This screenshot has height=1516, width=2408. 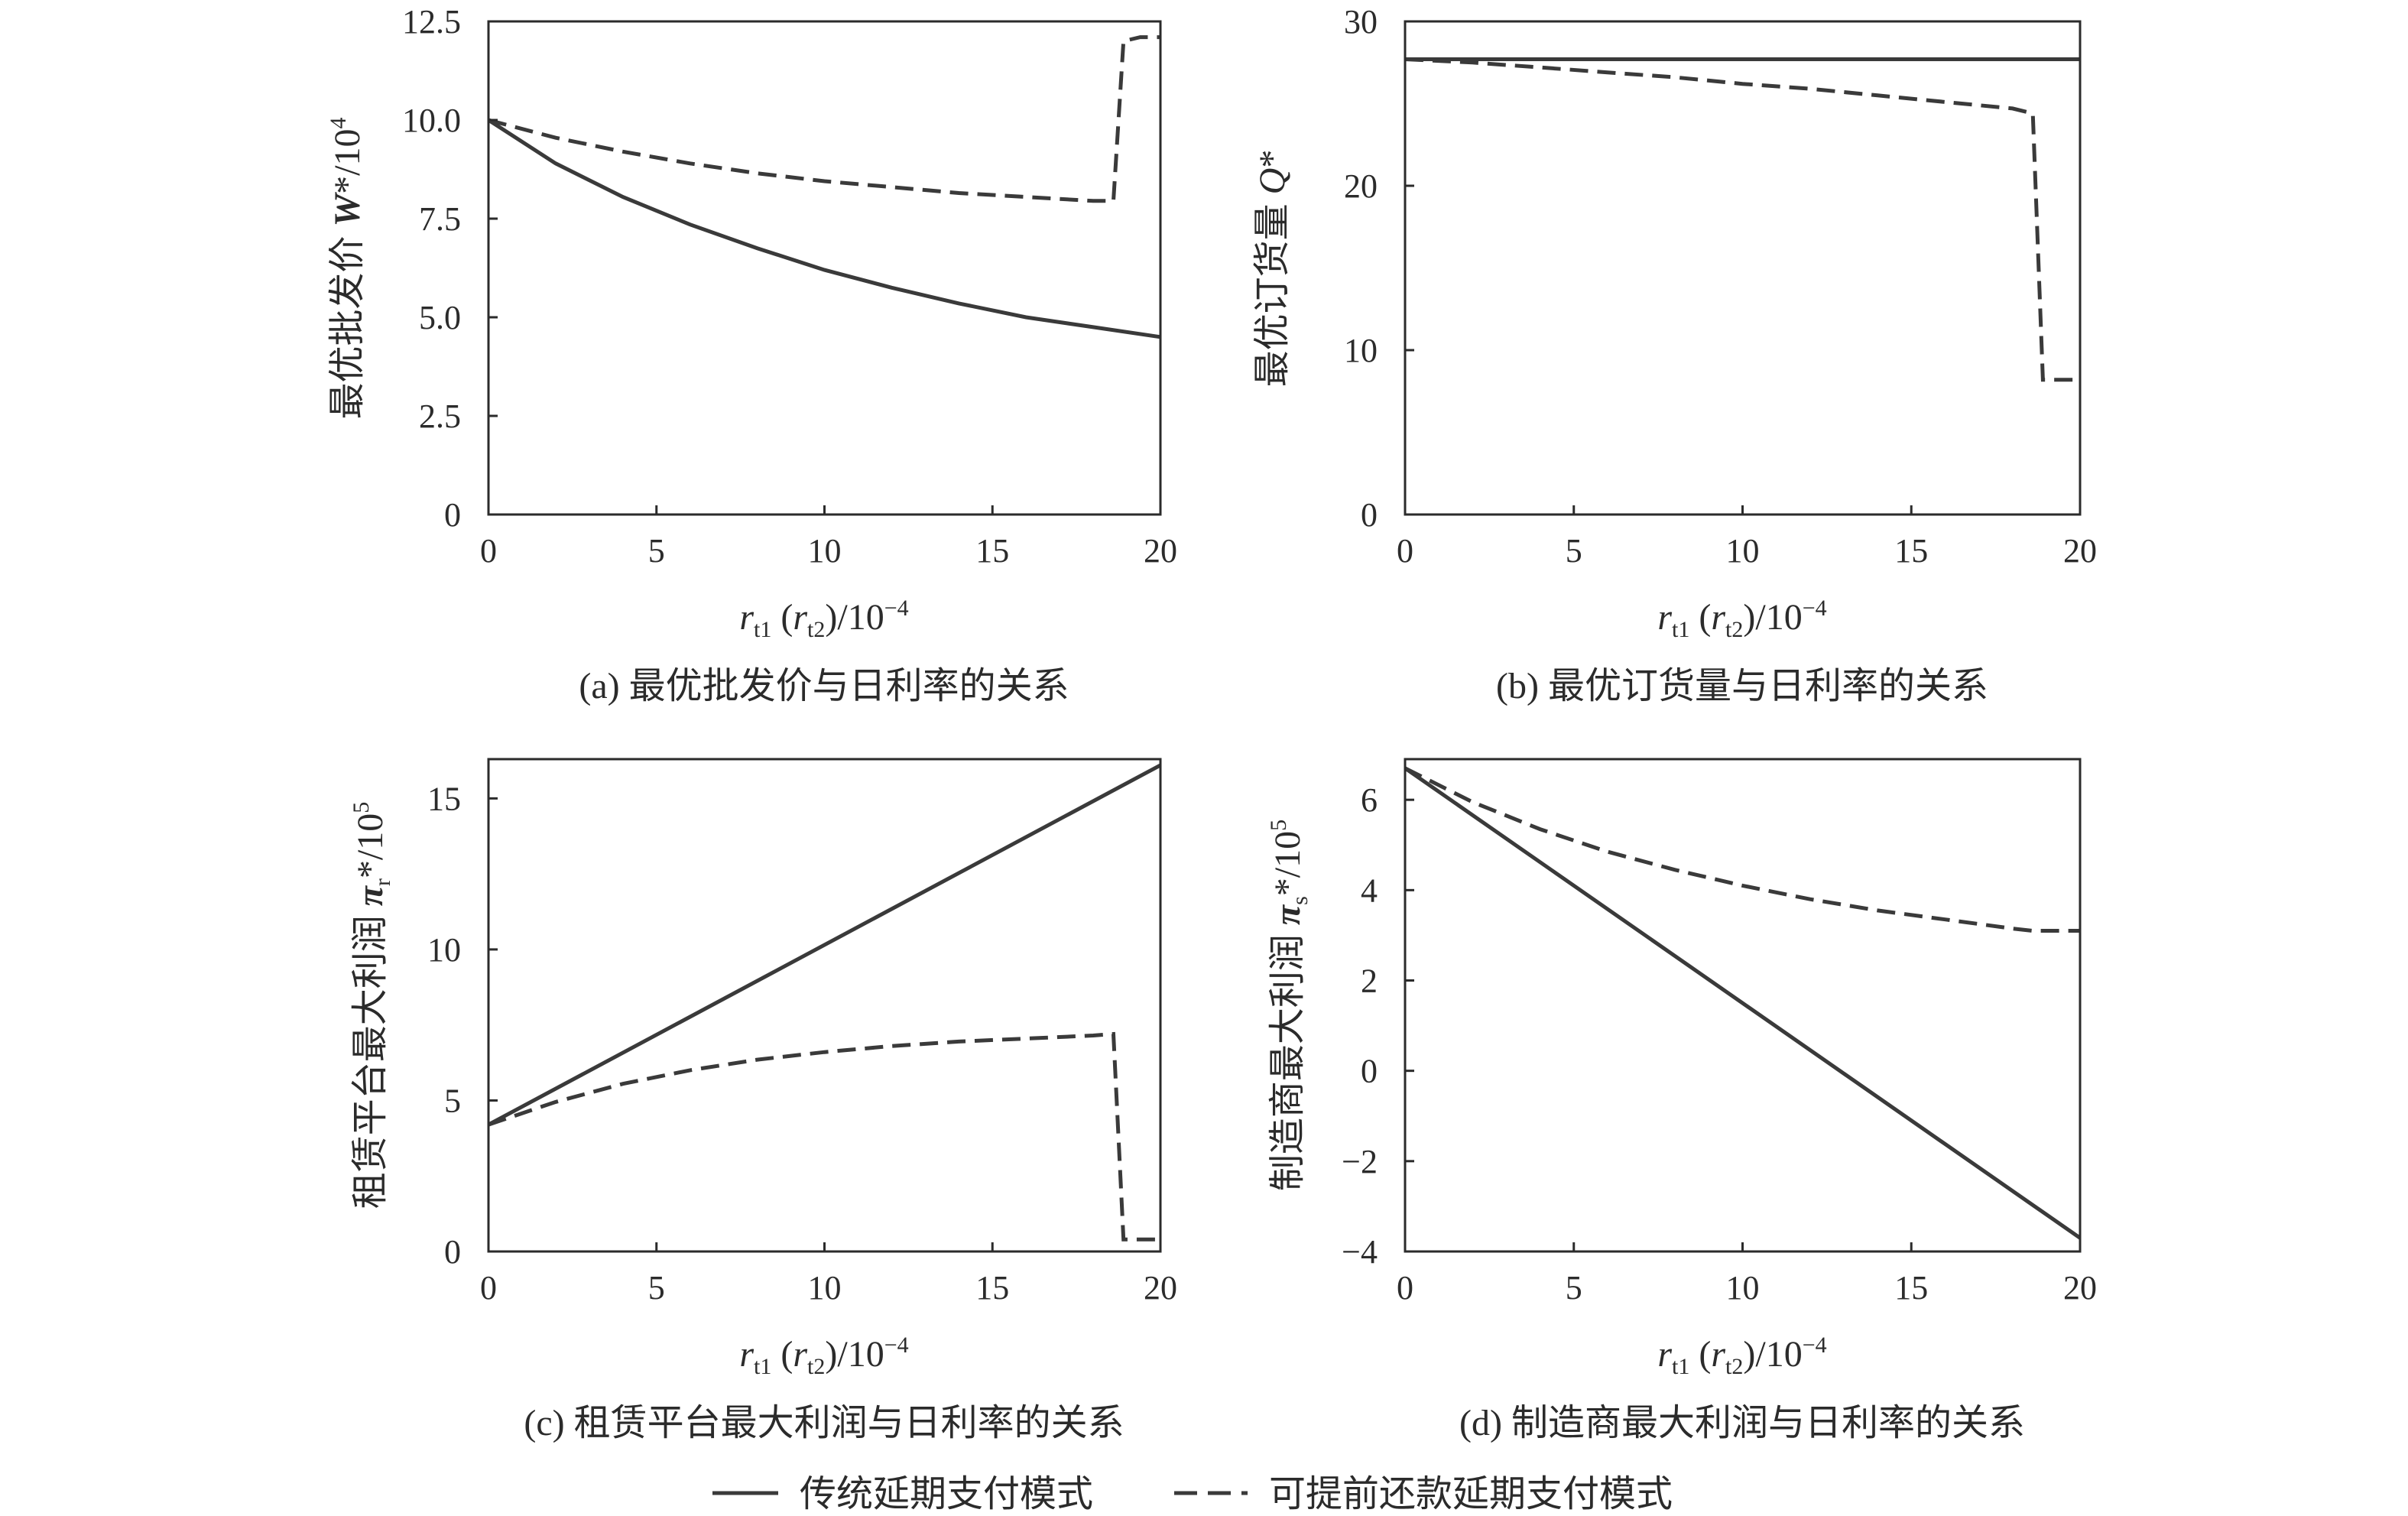 What do you see at coordinates (656, 1288) in the screenshot?
I see `panel-c-xtick-label: 5` at bounding box center [656, 1288].